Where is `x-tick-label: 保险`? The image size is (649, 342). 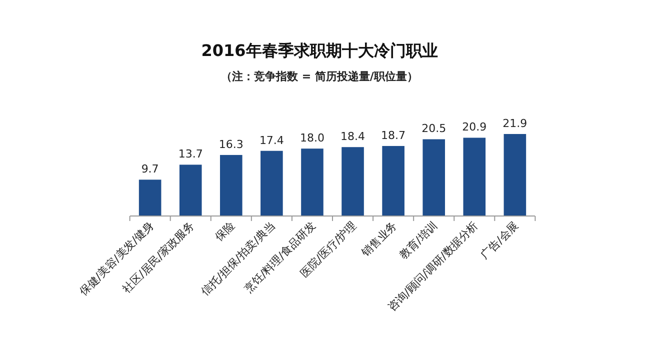
x-tick-label: 保险 is located at coordinates (225, 231).